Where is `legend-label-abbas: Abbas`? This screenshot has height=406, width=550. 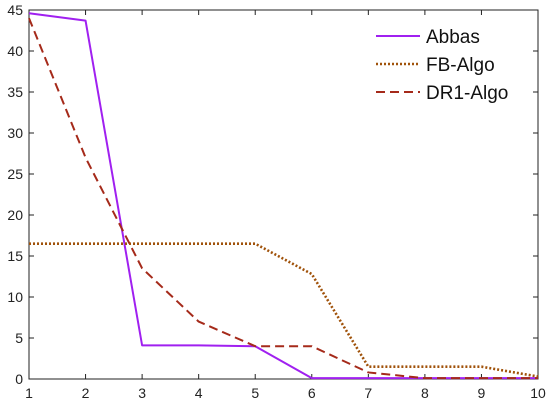
legend-label-abbas: Abbas is located at coordinates (453, 37).